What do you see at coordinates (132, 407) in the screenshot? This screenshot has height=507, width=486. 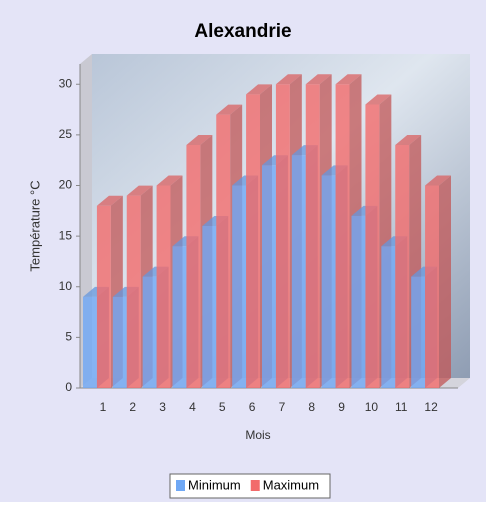 I see `x-tick-label: 2` at bounding box center [132, 407].